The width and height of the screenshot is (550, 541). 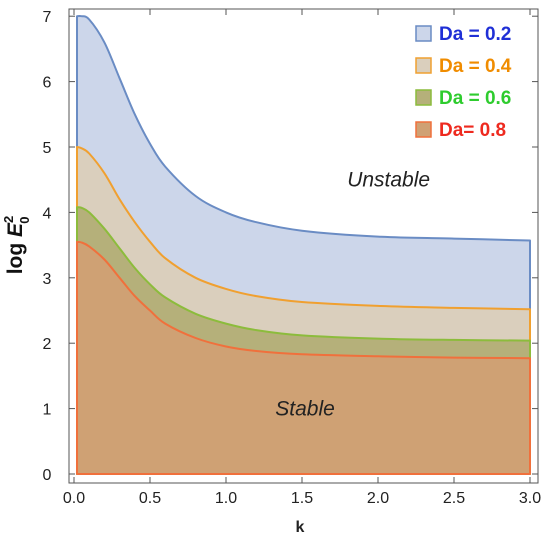 What do you see at coordinates (47, 279) in the screenshot?
I see `y-tick-label: 3` at bounding box center [47, 279].